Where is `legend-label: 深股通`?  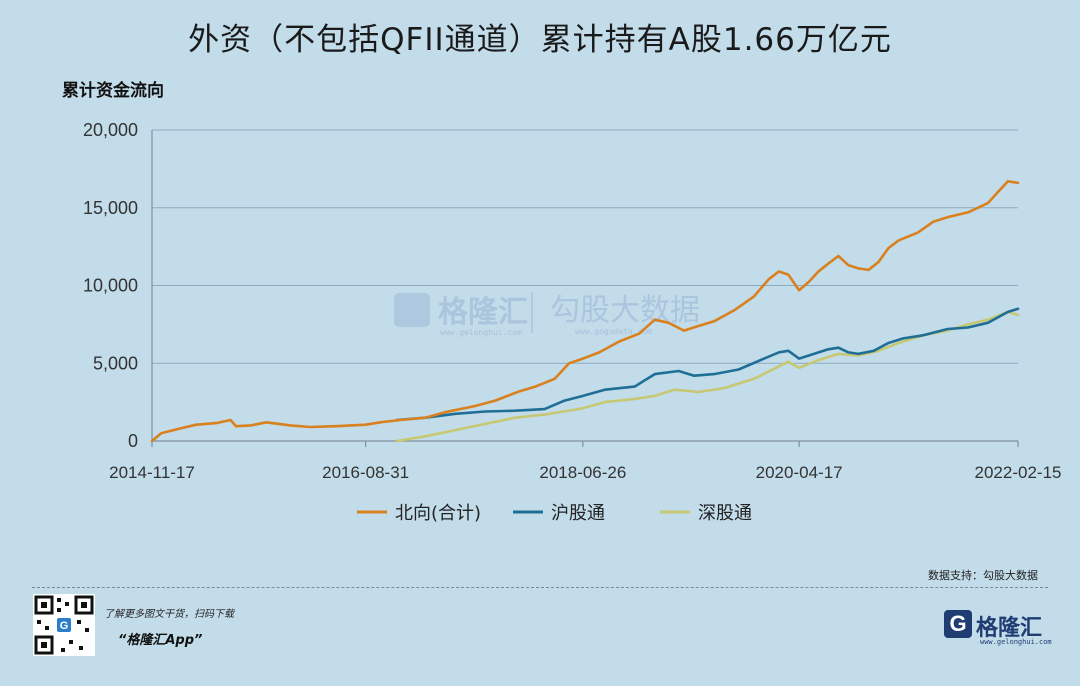 legend-label: 深股通 is located at coordinates (725, 513).